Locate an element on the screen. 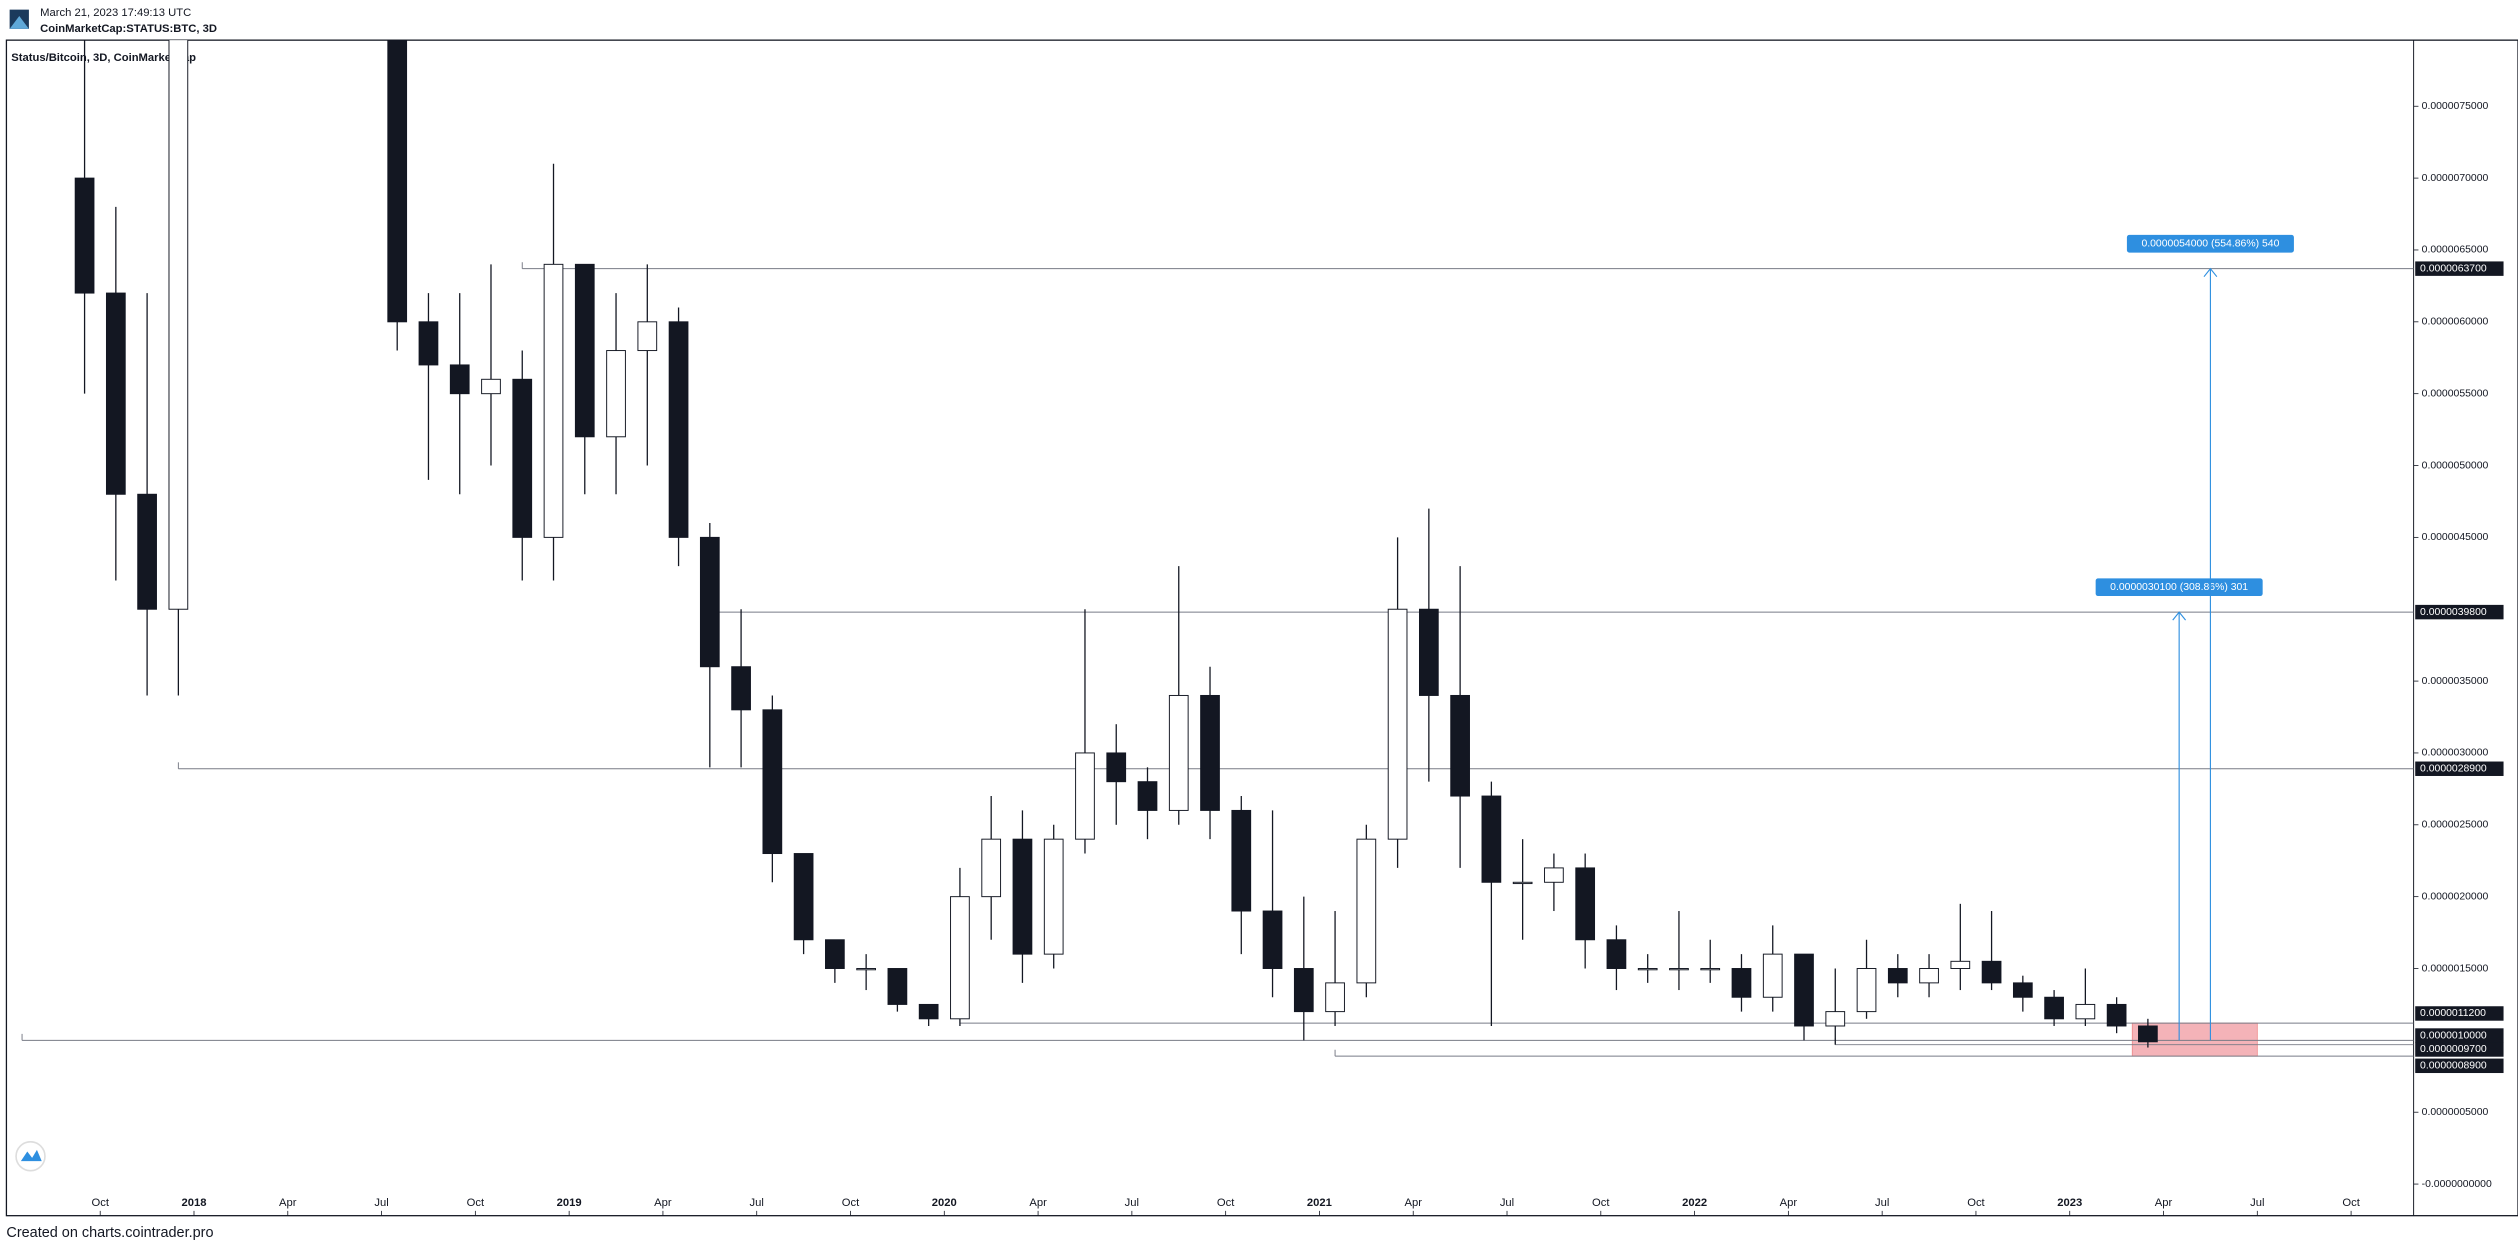 This screenshot has height=1252, width=2518. y-tick-label: 0.0000070000 is located at coordinates (2455, 178).